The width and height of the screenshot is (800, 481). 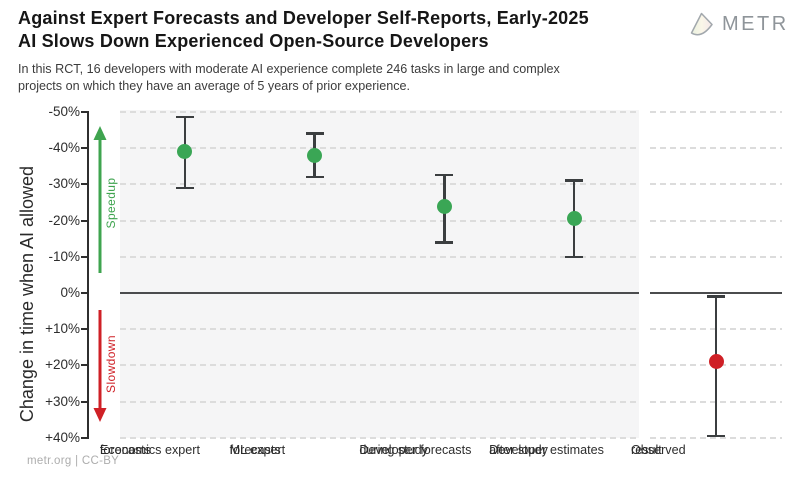 I want to click on x-tick-label-line: Developer forecasts, so click(x=415, y=450).